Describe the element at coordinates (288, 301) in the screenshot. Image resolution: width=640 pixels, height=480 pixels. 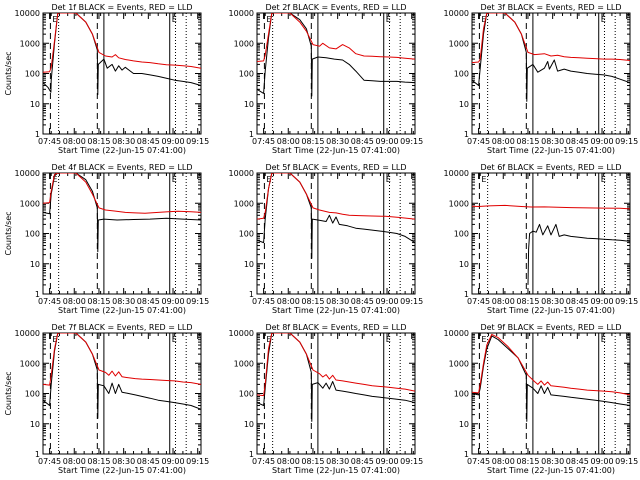
I see `panel-5-x-tick-label: 08:00` at that location.